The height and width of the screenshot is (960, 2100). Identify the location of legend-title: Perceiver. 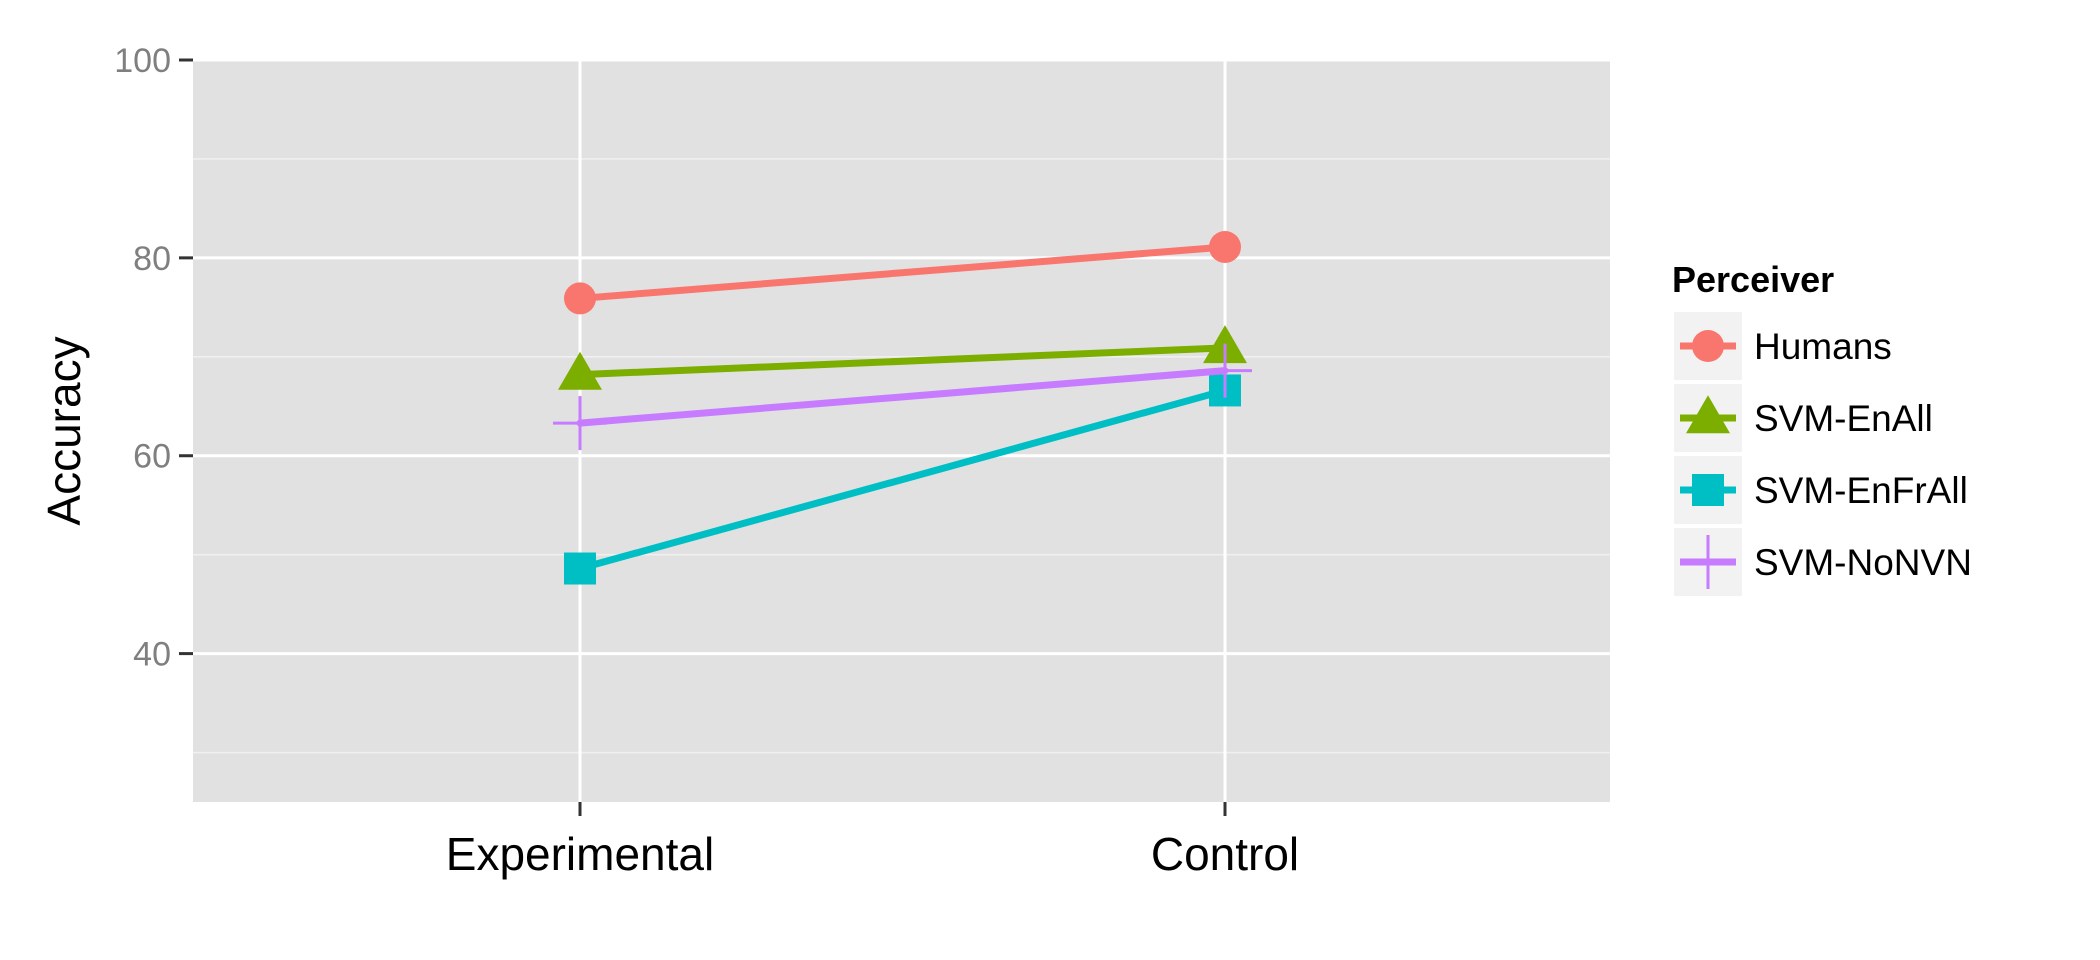
(1753, 279).